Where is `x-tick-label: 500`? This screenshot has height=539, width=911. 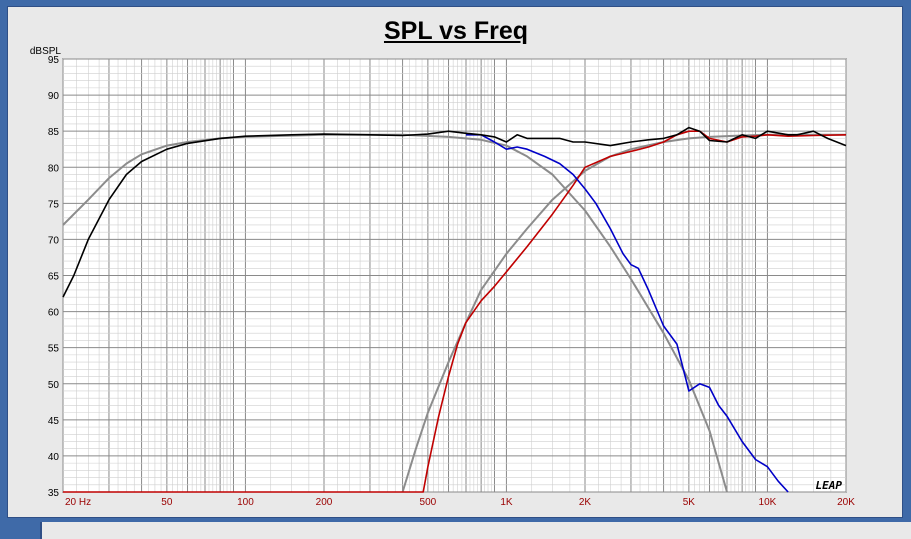 x-tick-label: 500 is located at coordinates (428, 502).